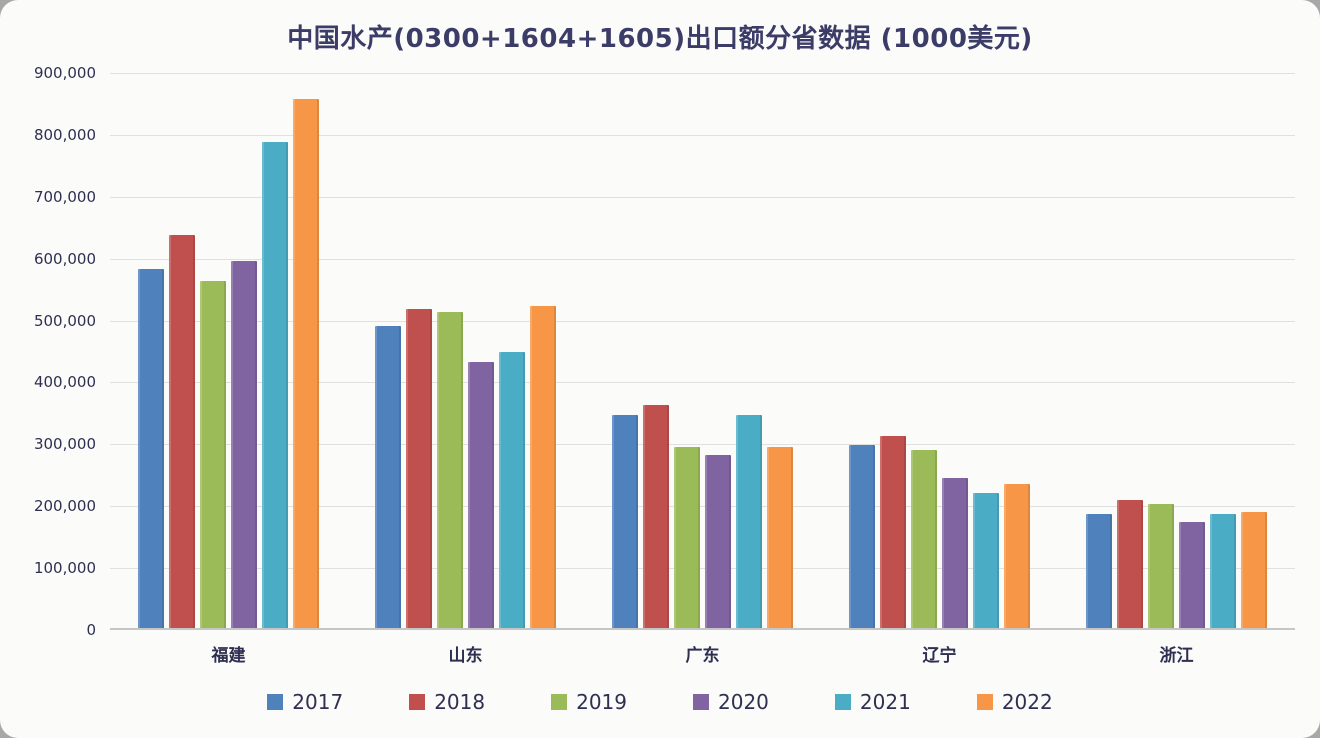 The width and height of the screenshot is (1320, 738). Describe the element at coordinates (1176, 656) in the screenshot. I see `x-axis-label: 浙江` at that location.